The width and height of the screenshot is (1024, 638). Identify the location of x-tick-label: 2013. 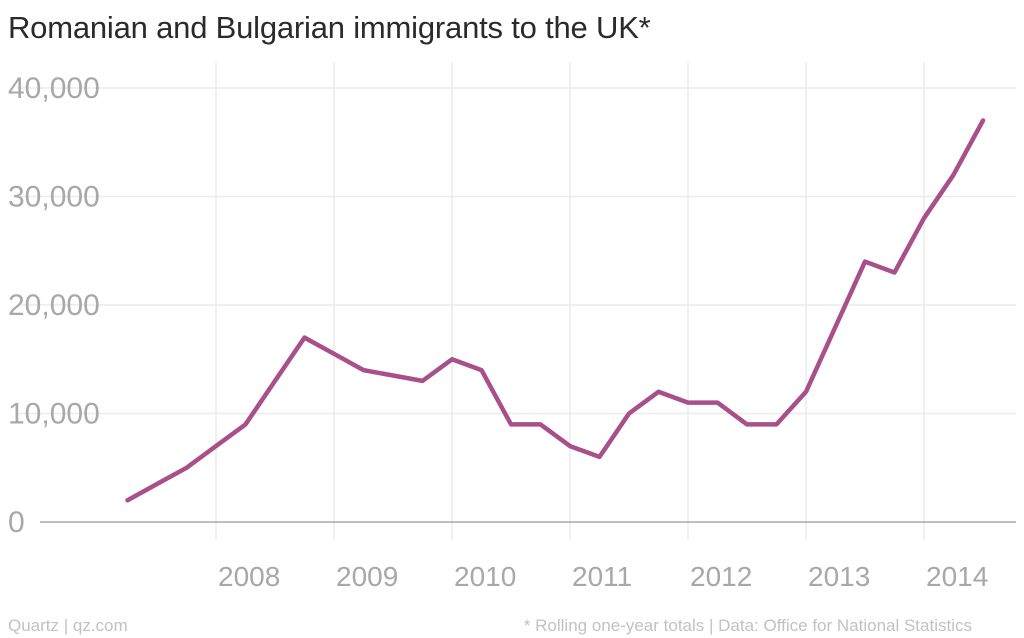
(839, 576).